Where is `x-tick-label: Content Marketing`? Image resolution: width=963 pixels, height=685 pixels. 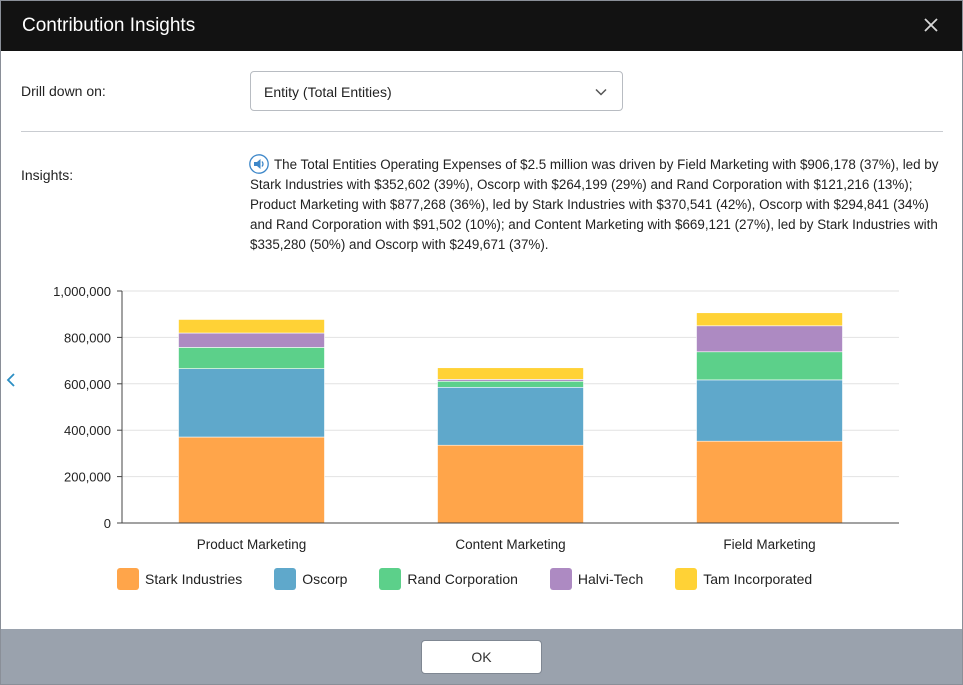
x-tick-label: Content Marketing is located at coordinates (510, 544).